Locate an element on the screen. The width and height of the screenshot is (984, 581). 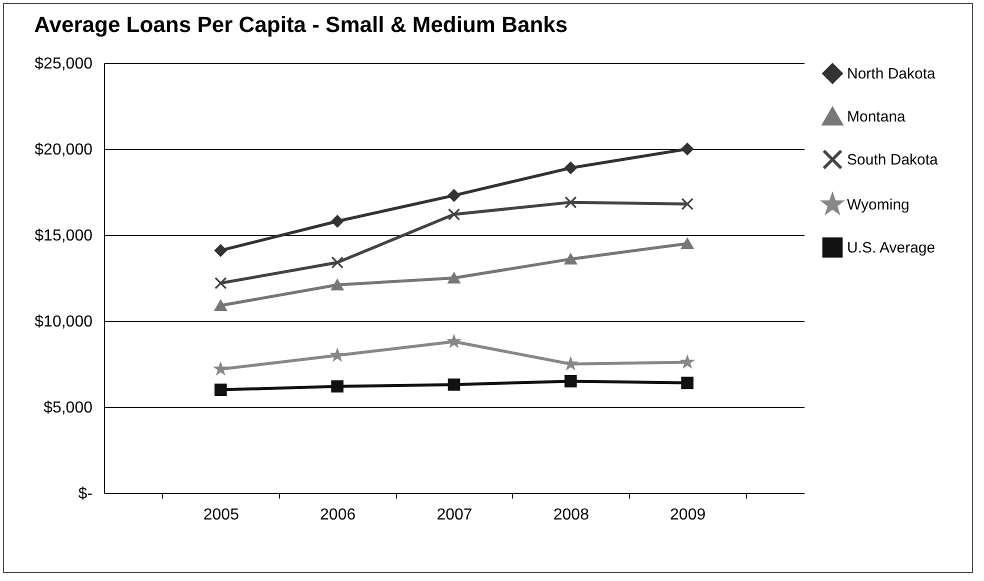
x-tick-label: 2005 is located at coordinates (221, 515).